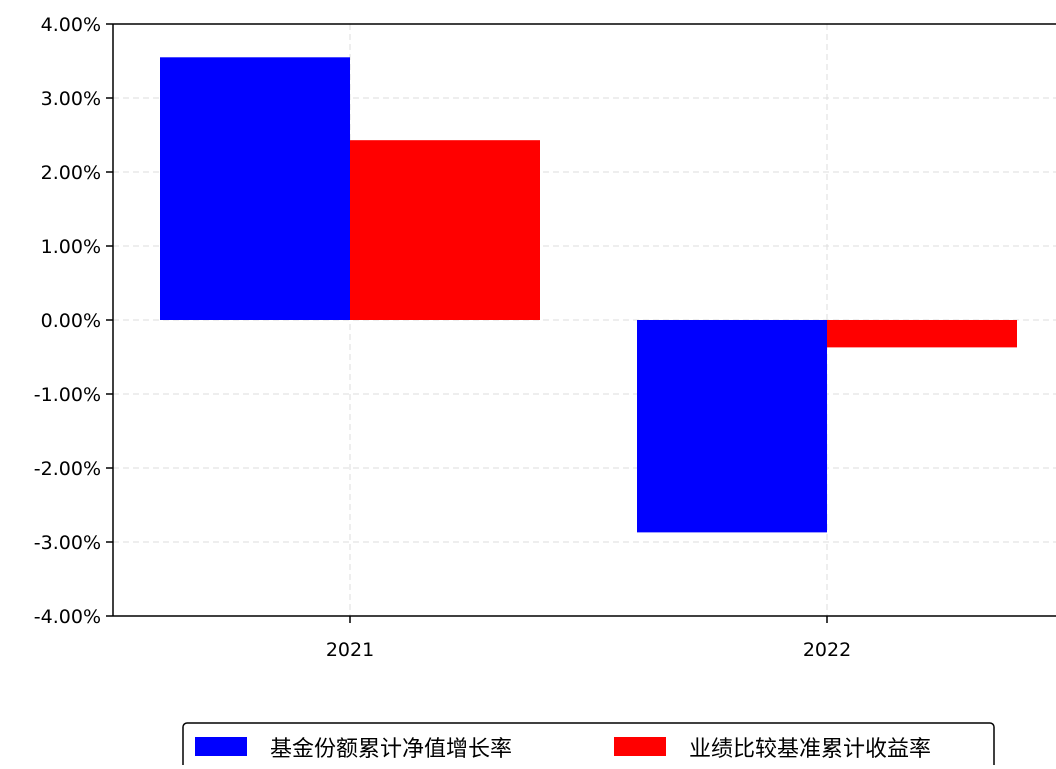 This screenshot has width=1056, height=769. What do you see at coordinates (71, 99) in the screenshot?
I see `y-tick-label: 3.00%` at bounding box center [71, 99].